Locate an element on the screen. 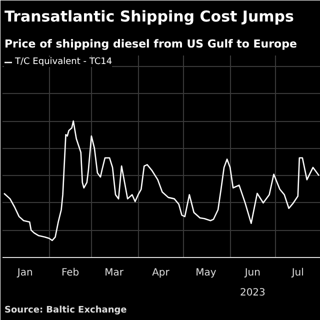  x-tick-label: Jul is located at coordinates (297, 273).